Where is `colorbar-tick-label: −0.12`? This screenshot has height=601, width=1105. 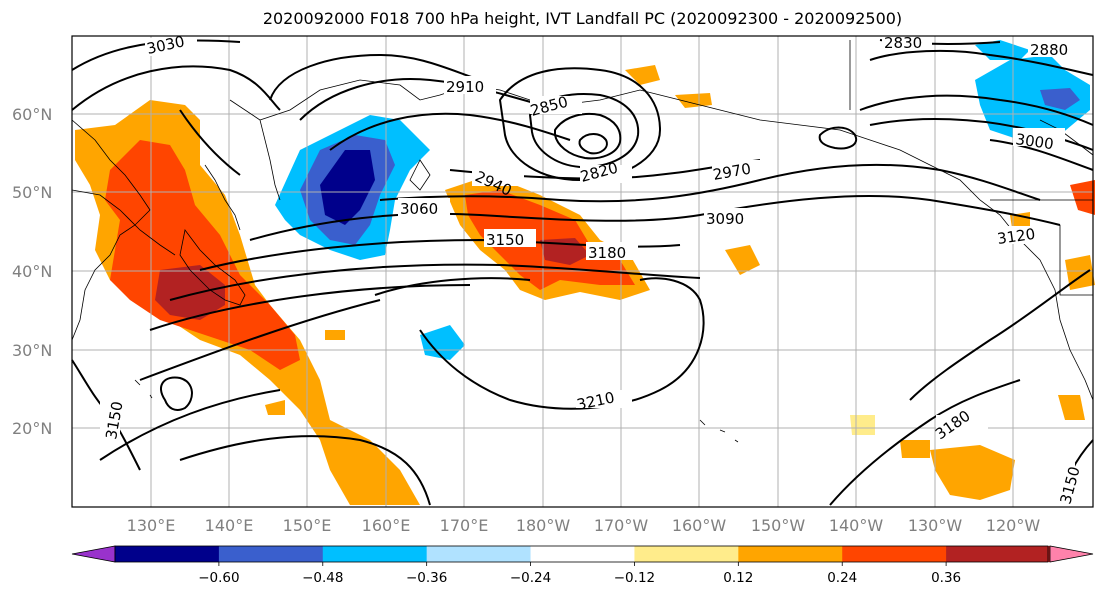
colorbar-tick-label: −0.12 is located at coordinates (634, 578).